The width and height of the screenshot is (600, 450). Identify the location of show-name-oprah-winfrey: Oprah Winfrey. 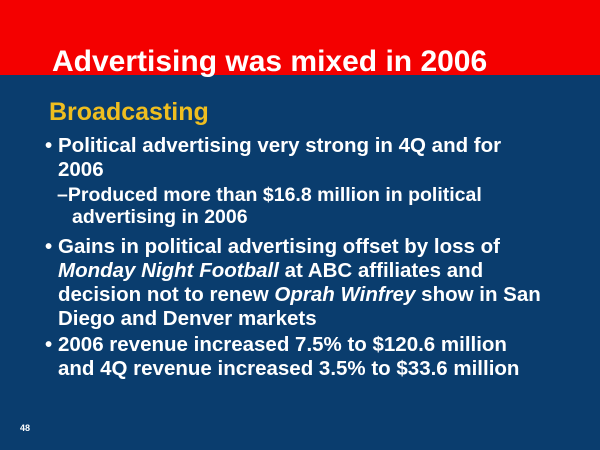
(345, 294).